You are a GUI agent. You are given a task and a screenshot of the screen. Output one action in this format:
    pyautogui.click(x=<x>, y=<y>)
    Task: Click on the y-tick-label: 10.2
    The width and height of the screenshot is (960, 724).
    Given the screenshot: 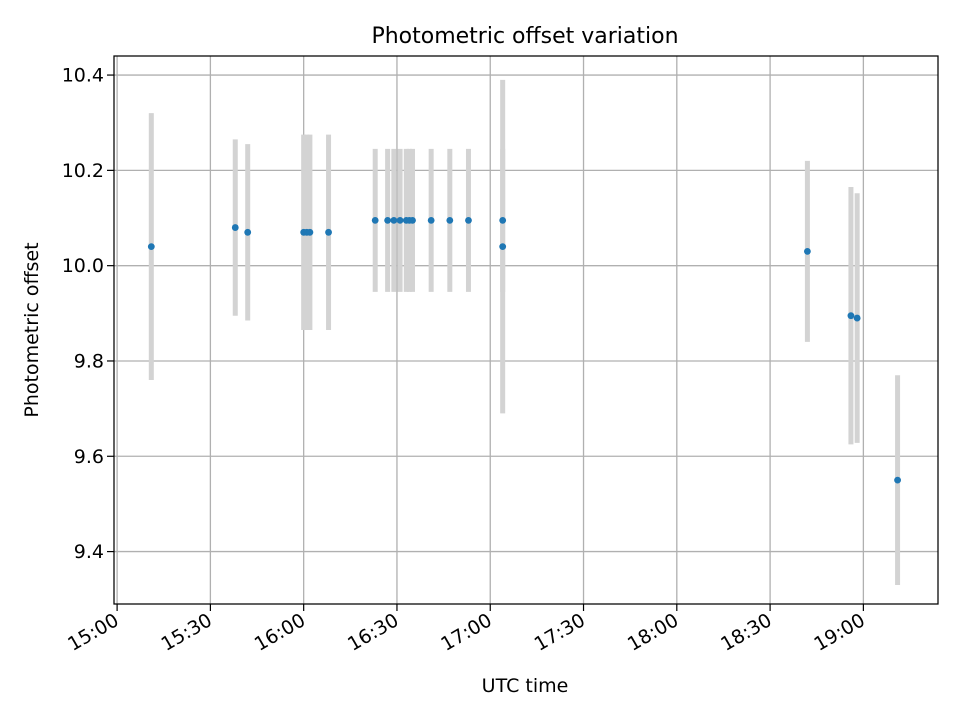 What is the action you would take?
    pyautogui.click(x=83, y=171)
    